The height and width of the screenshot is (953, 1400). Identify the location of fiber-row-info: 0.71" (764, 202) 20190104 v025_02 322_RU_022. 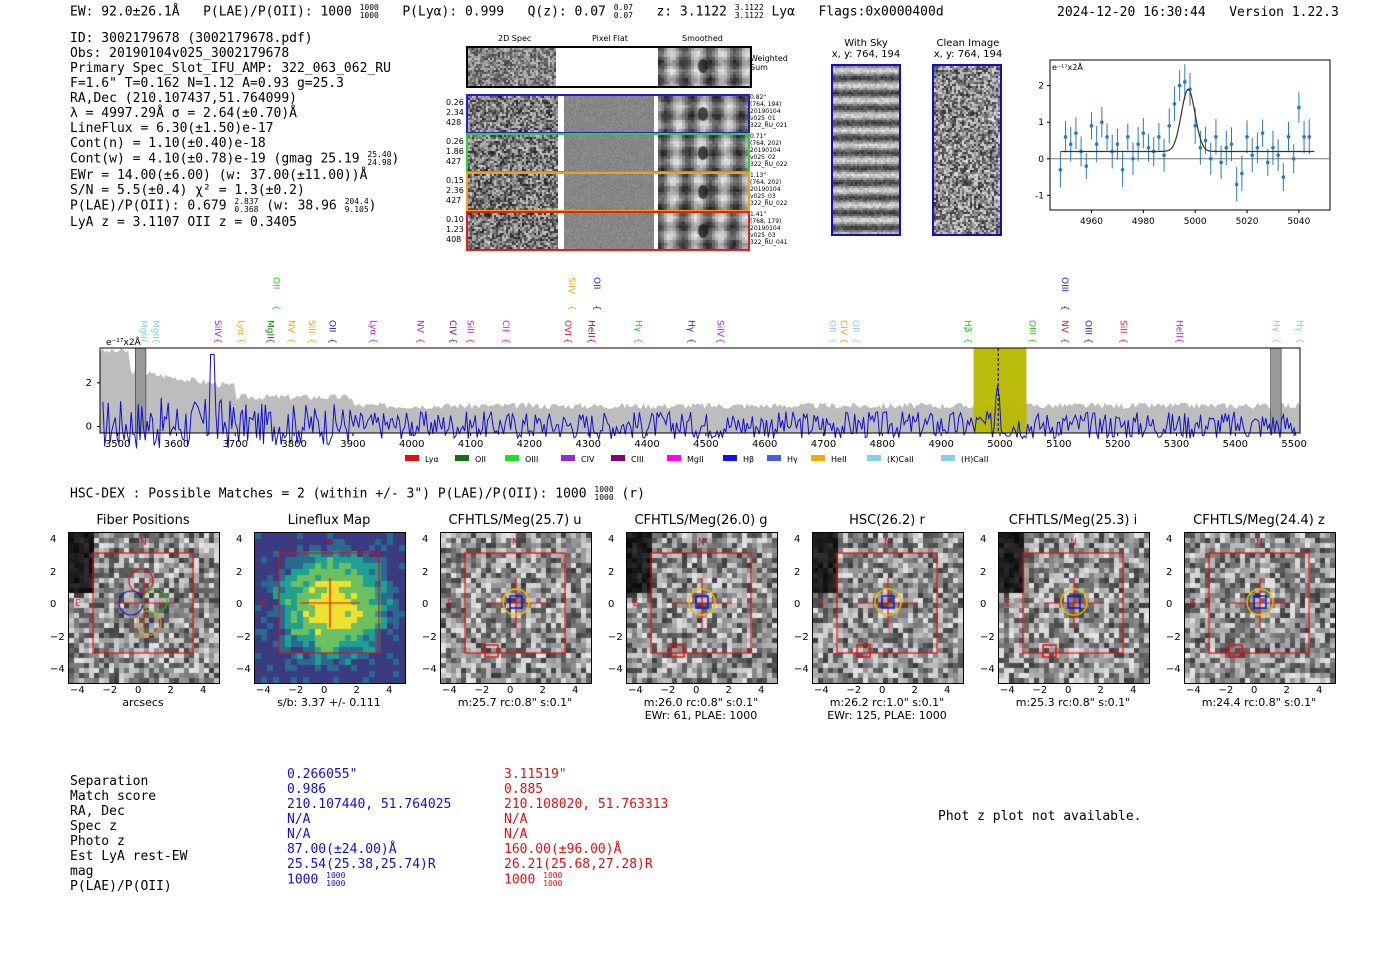
(768, 150).